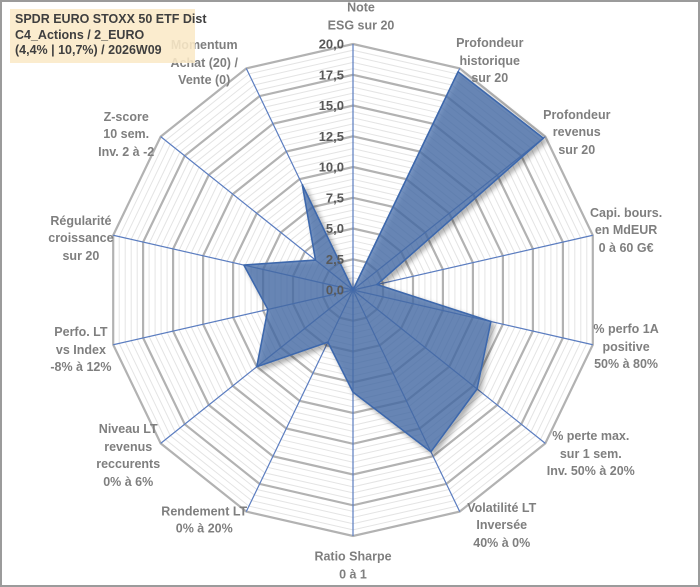  What do you see at coordinates (331, 136) in the screenshot?
I see `radial-tick-label: 12,5` at bounding box center [331, 136].